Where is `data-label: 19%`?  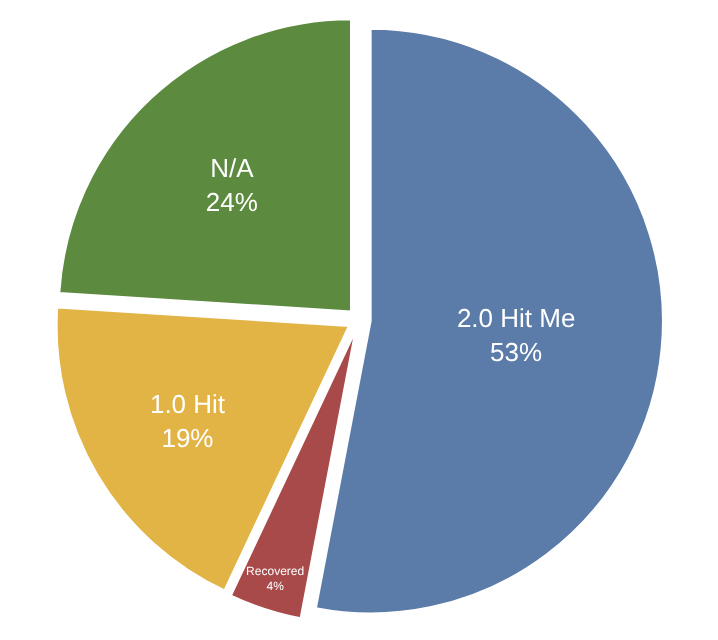 data-label: 19% is located at coordinates (188, 438).